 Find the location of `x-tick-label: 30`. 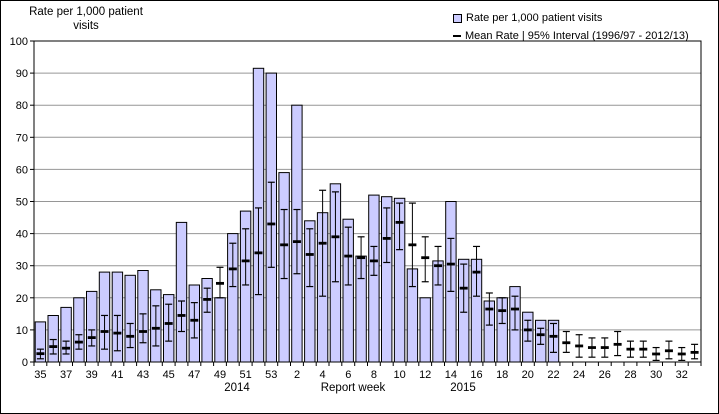

x-tick-label: 30 is located at coordinates (656, 375).